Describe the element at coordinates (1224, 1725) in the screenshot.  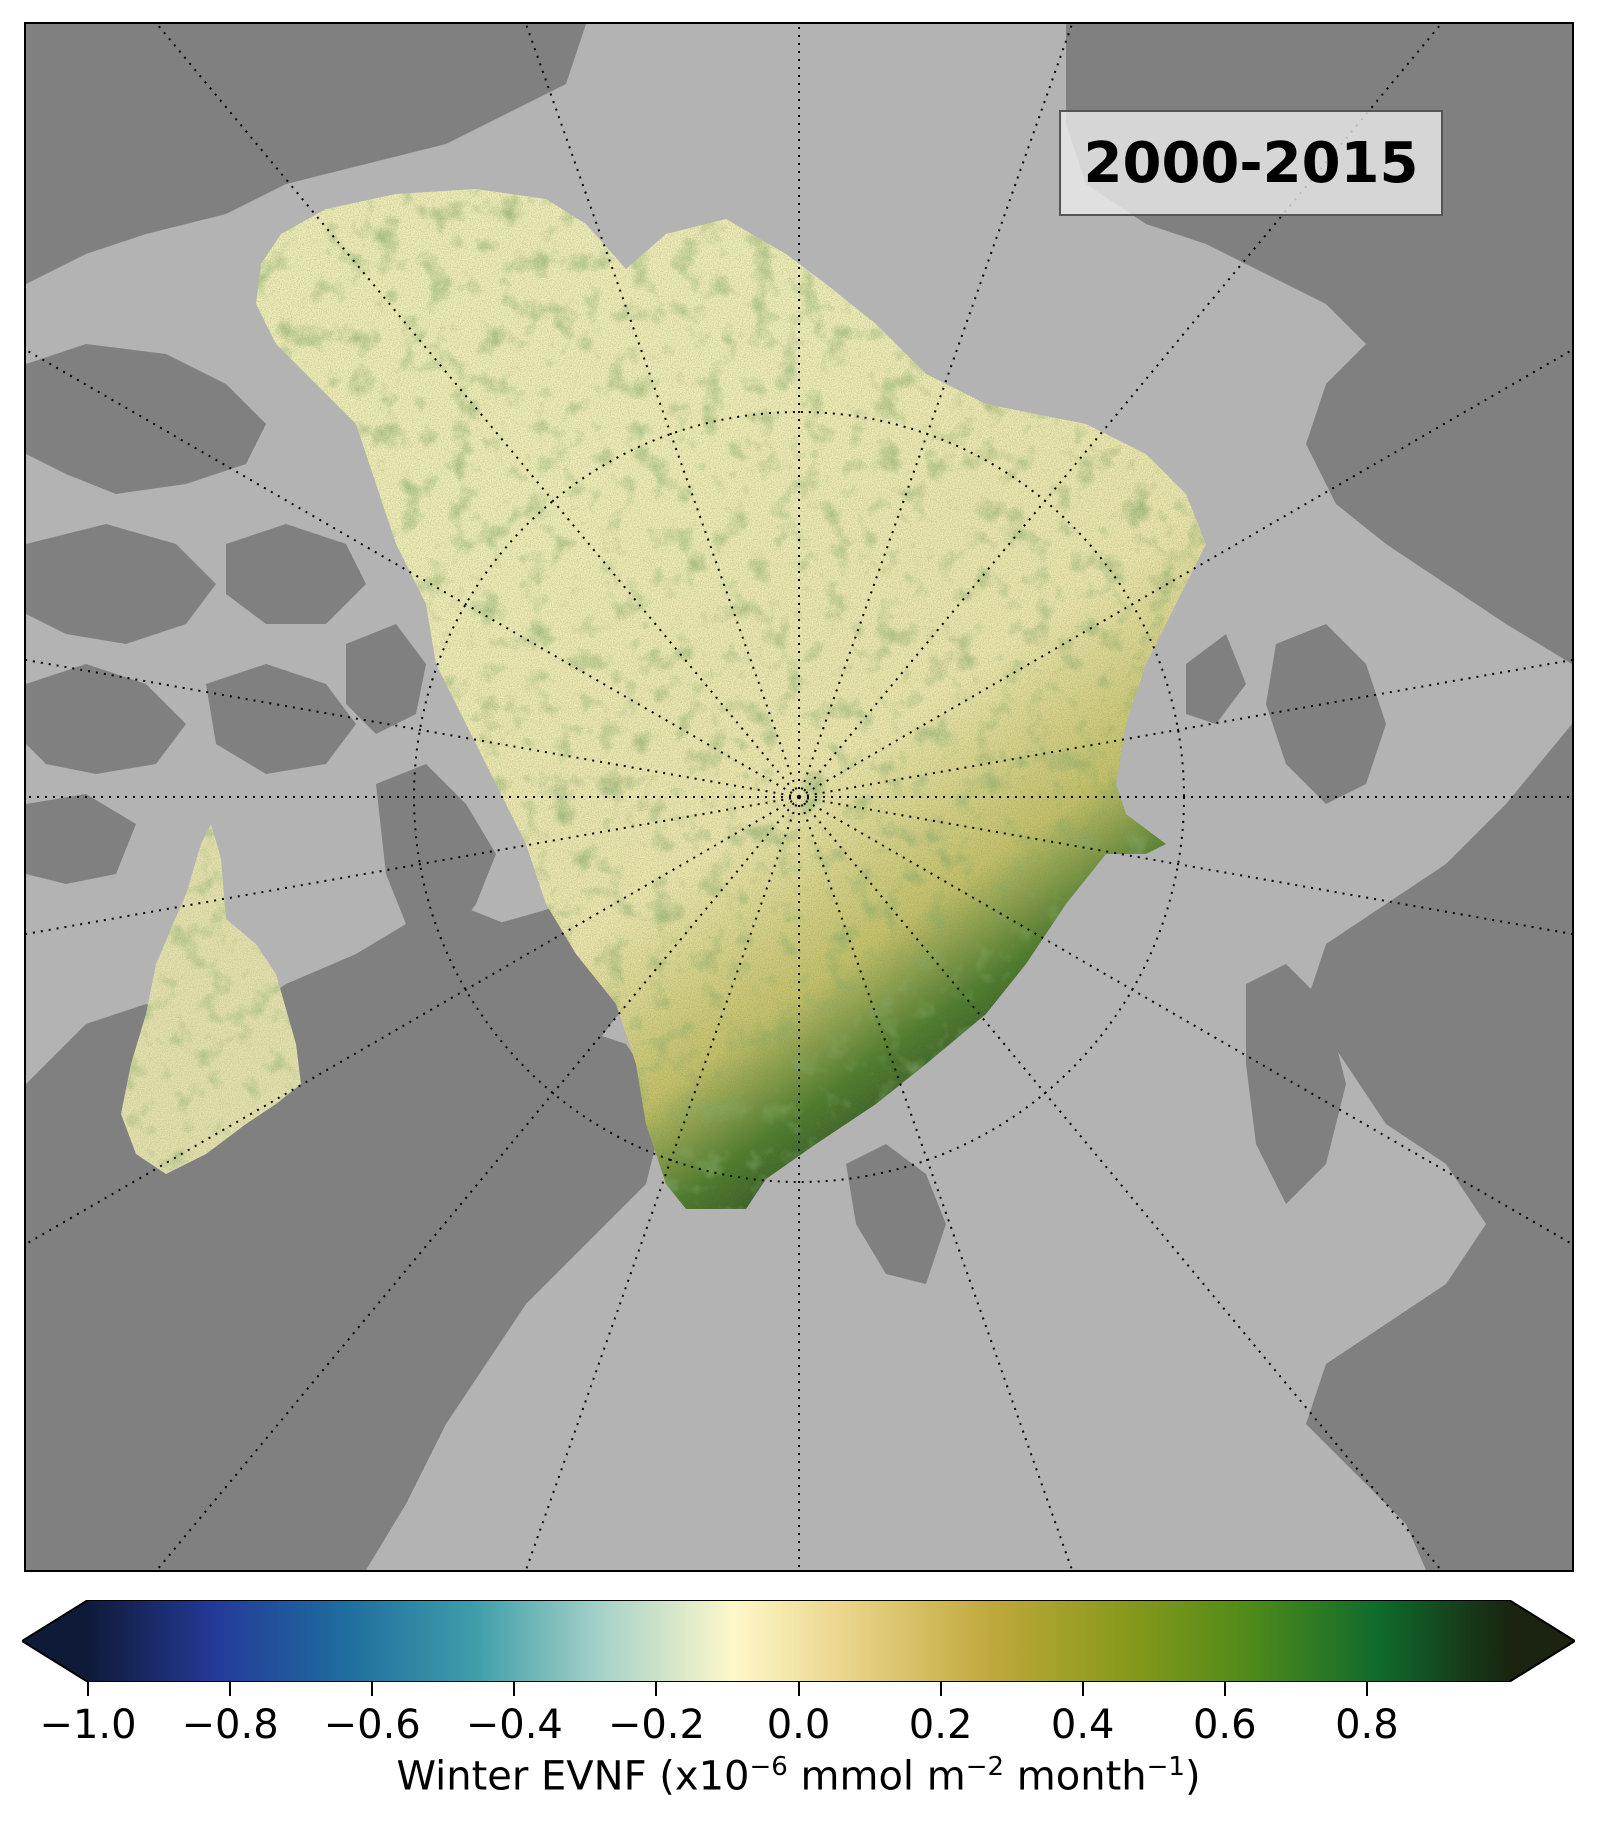
I see `colorbar-tick-label: 0.6` at that location.